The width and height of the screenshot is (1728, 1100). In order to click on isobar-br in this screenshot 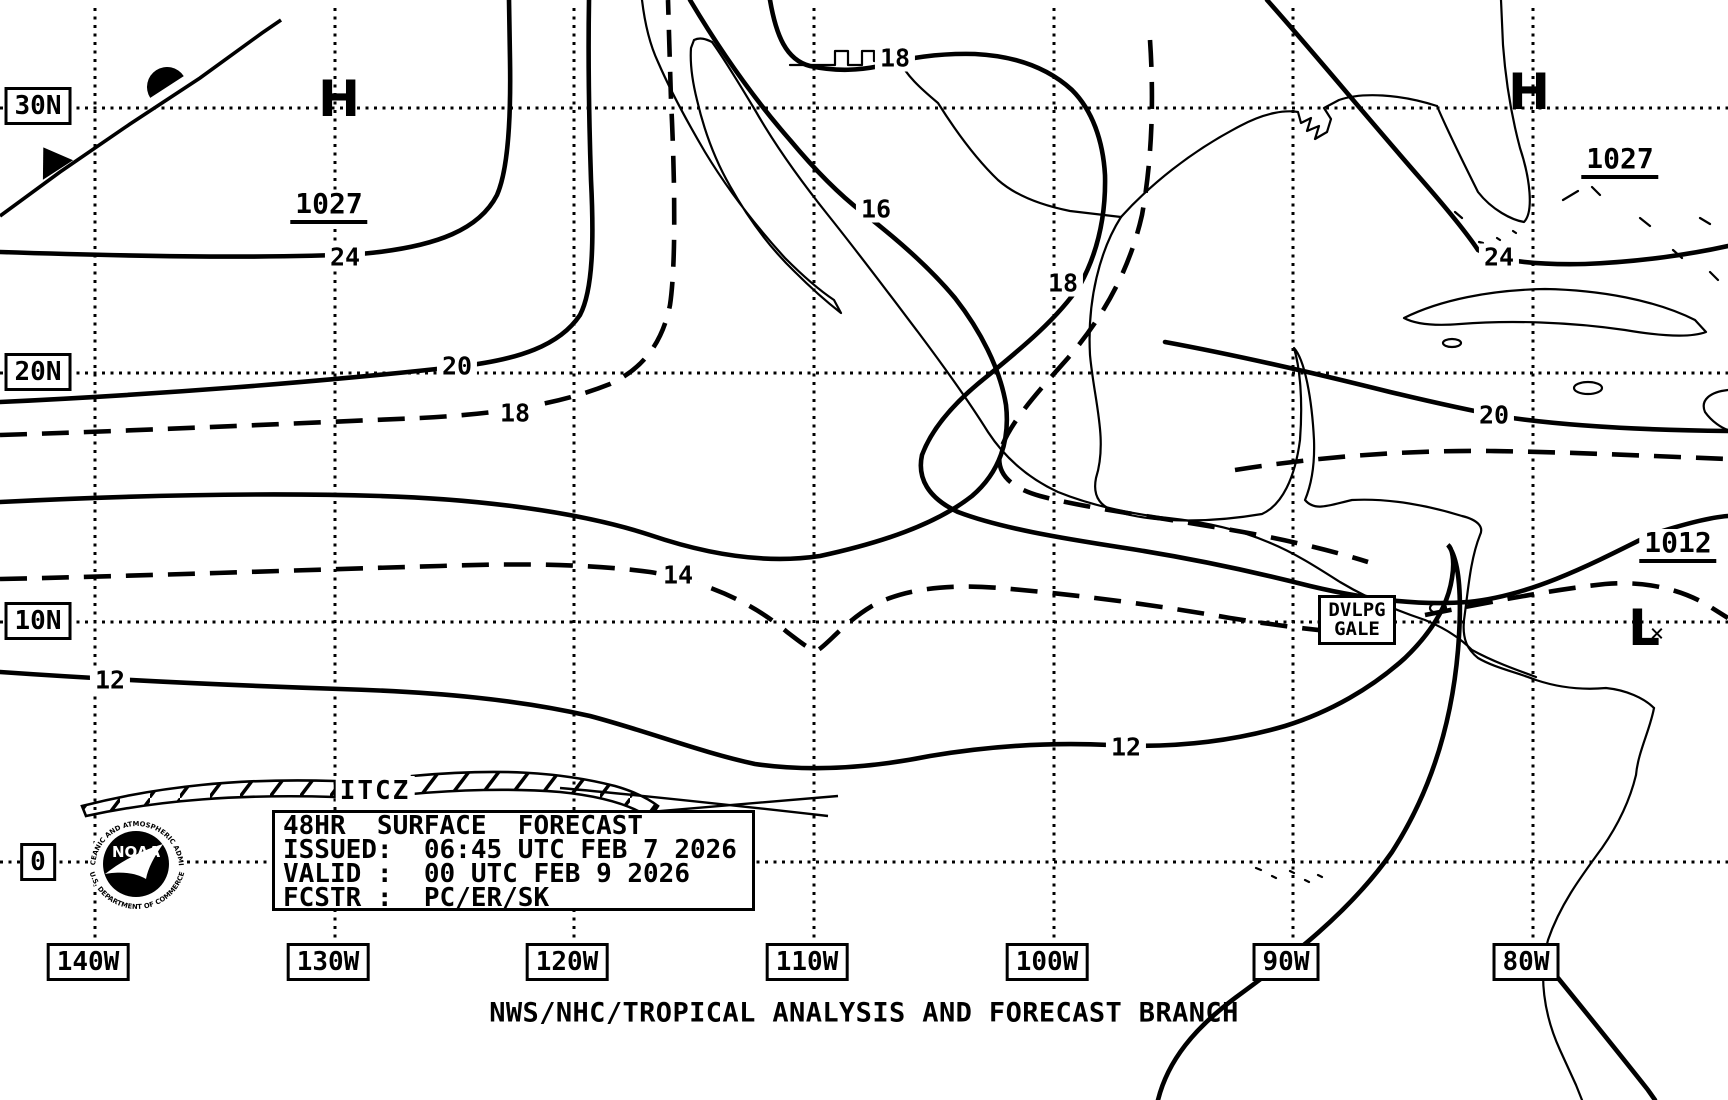, I will do `click(1600, 1029)`.